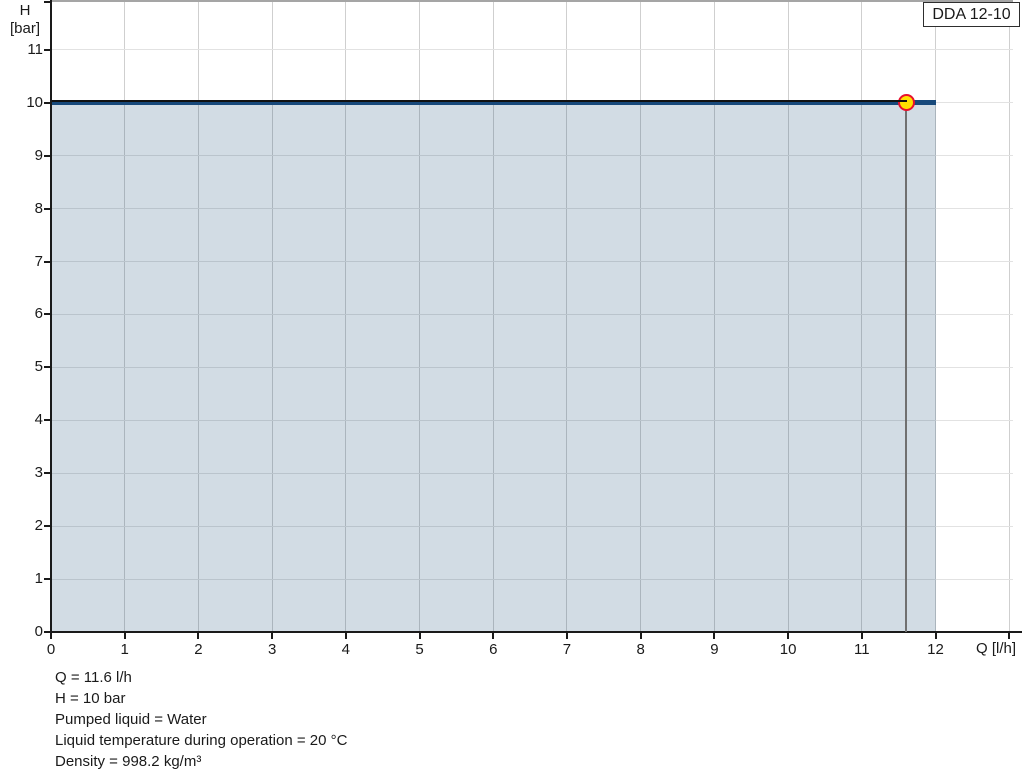 This screenshot has height=781, width=1024. Describe the element at coordinates (272, 649) in the screenshot. I see `x-tick-label: 3` at that location.